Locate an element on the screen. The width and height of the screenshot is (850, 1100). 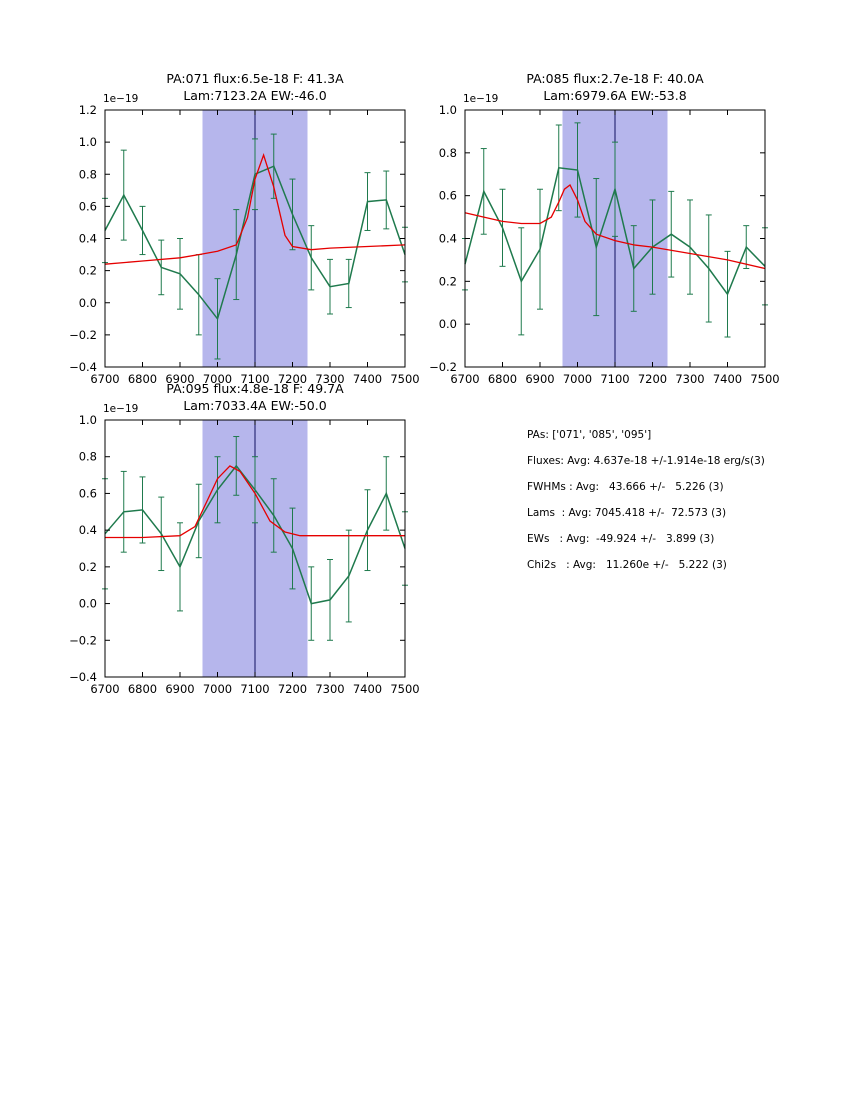
stats-line-pas: PAs: ['071', '085', '095'] is located at coordinates (589, 435).